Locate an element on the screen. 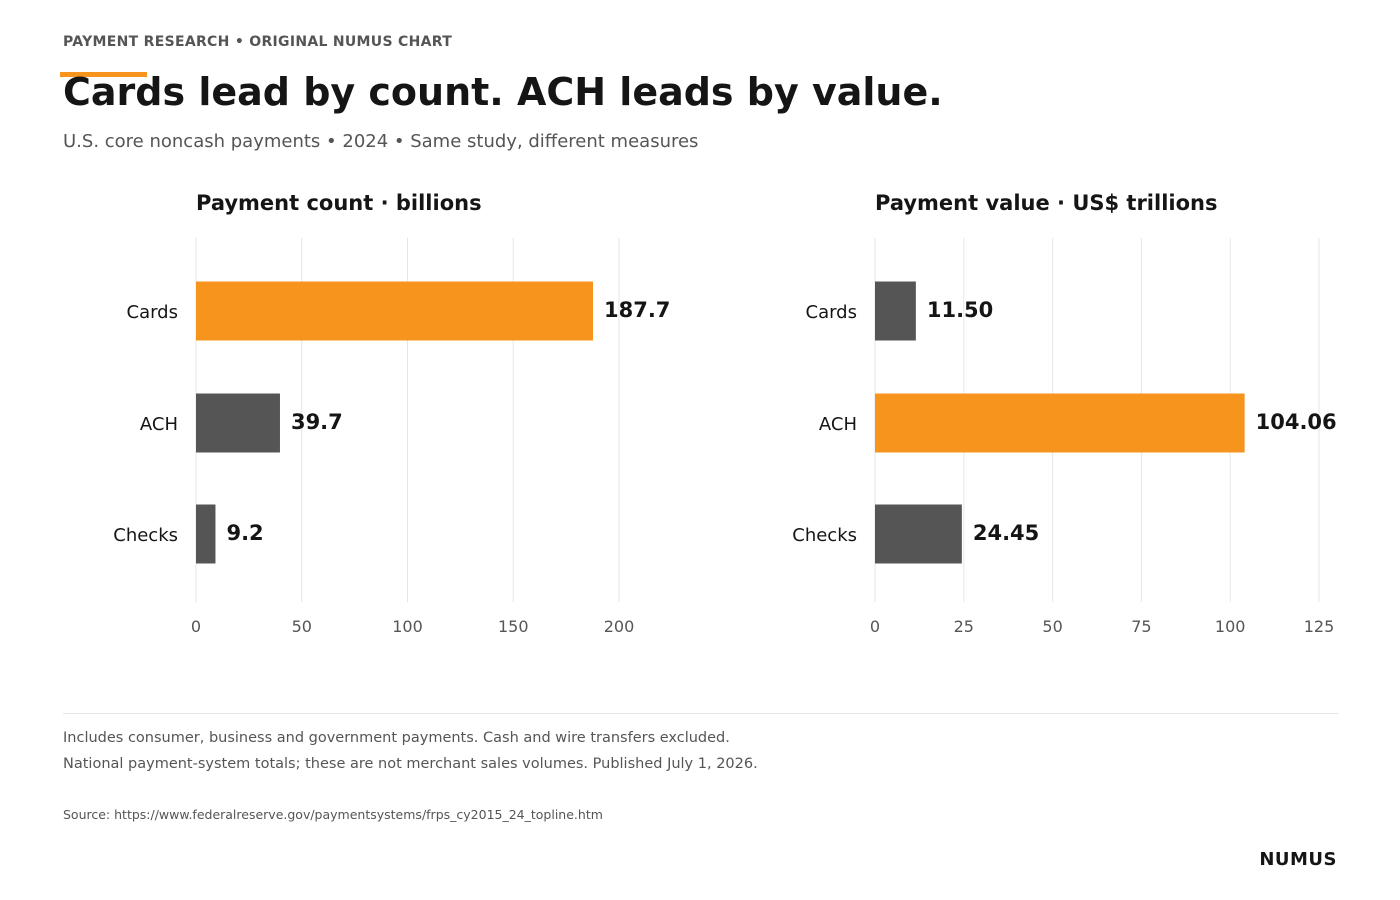 The height and width of the screenshot is (900, 1400). chart-2-category-label-cards: Cards is located at coordinates (832, 312).